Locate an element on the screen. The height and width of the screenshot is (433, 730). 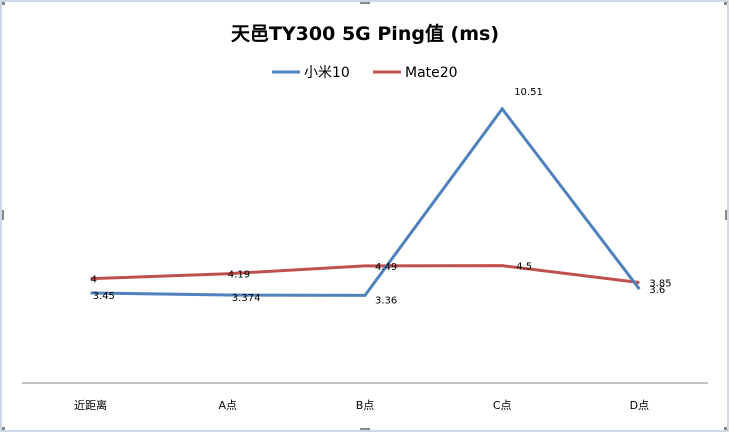
data-label: 3.374 is located at coordinates (246, 298).